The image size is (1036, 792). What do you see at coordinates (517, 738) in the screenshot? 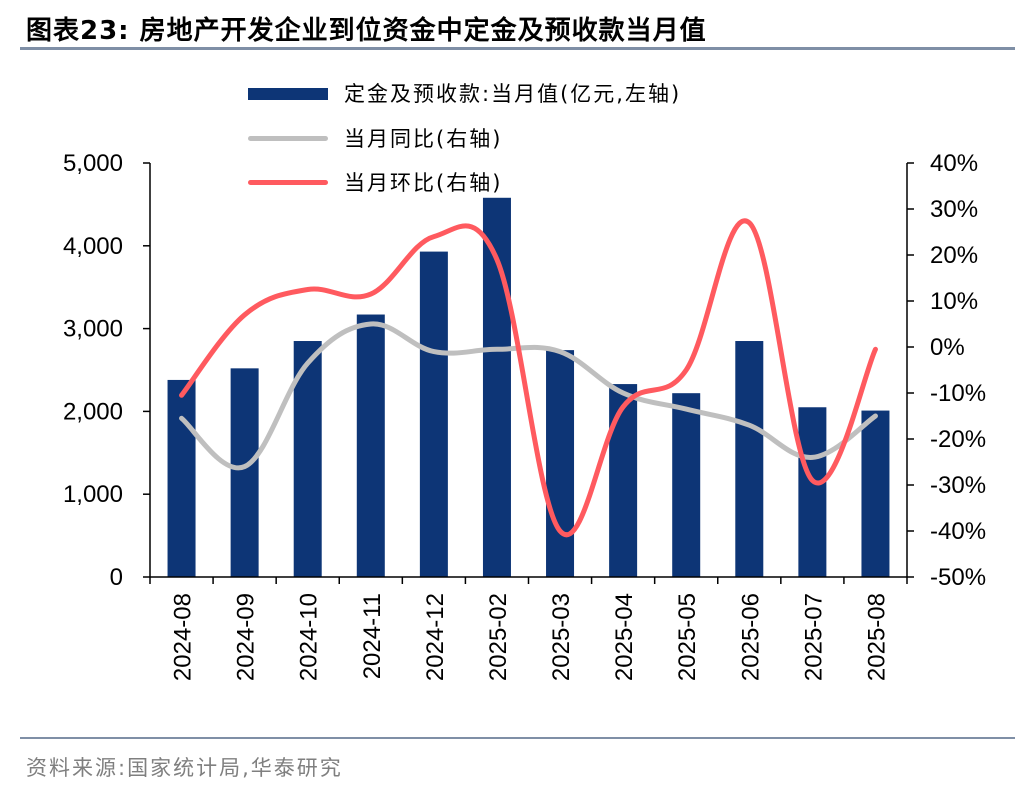
I see `footer-divider` at bounding box center [517, 738].